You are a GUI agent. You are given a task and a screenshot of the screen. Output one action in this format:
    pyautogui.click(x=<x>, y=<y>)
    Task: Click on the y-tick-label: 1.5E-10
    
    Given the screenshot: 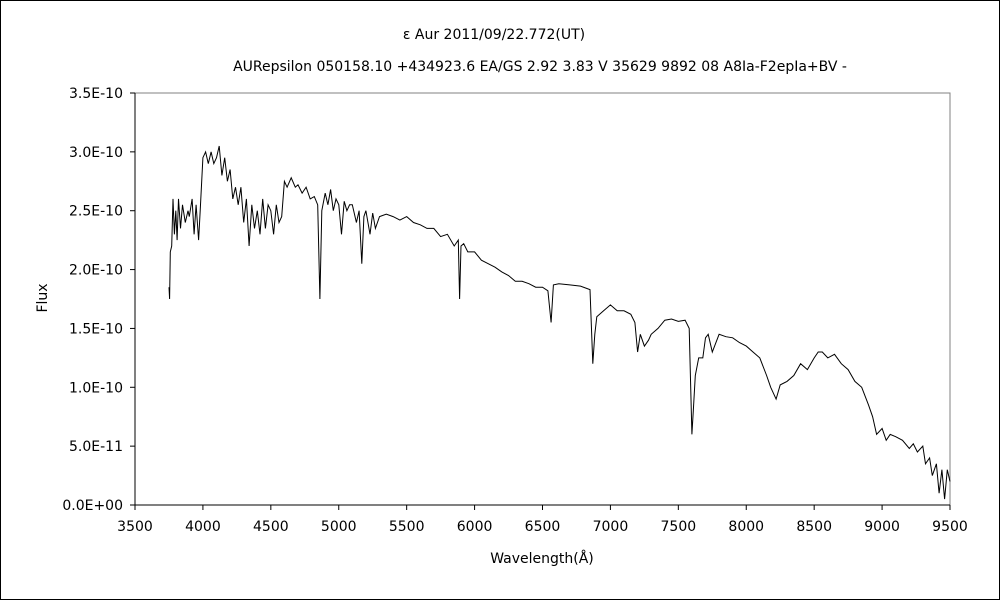 What is the action you would take?
    pyautogui.click(x=96, y=329)
    